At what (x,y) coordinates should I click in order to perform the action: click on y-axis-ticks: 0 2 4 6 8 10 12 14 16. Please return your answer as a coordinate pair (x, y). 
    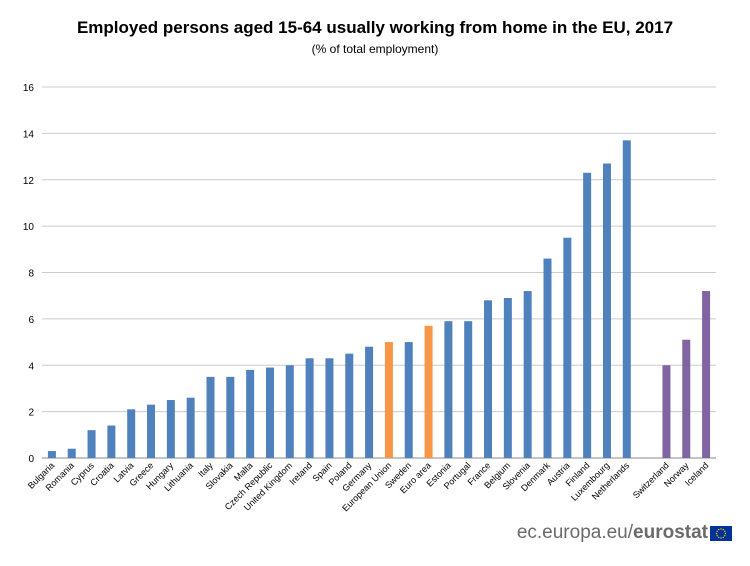
    Looking at the image, I should click on (29, 274).